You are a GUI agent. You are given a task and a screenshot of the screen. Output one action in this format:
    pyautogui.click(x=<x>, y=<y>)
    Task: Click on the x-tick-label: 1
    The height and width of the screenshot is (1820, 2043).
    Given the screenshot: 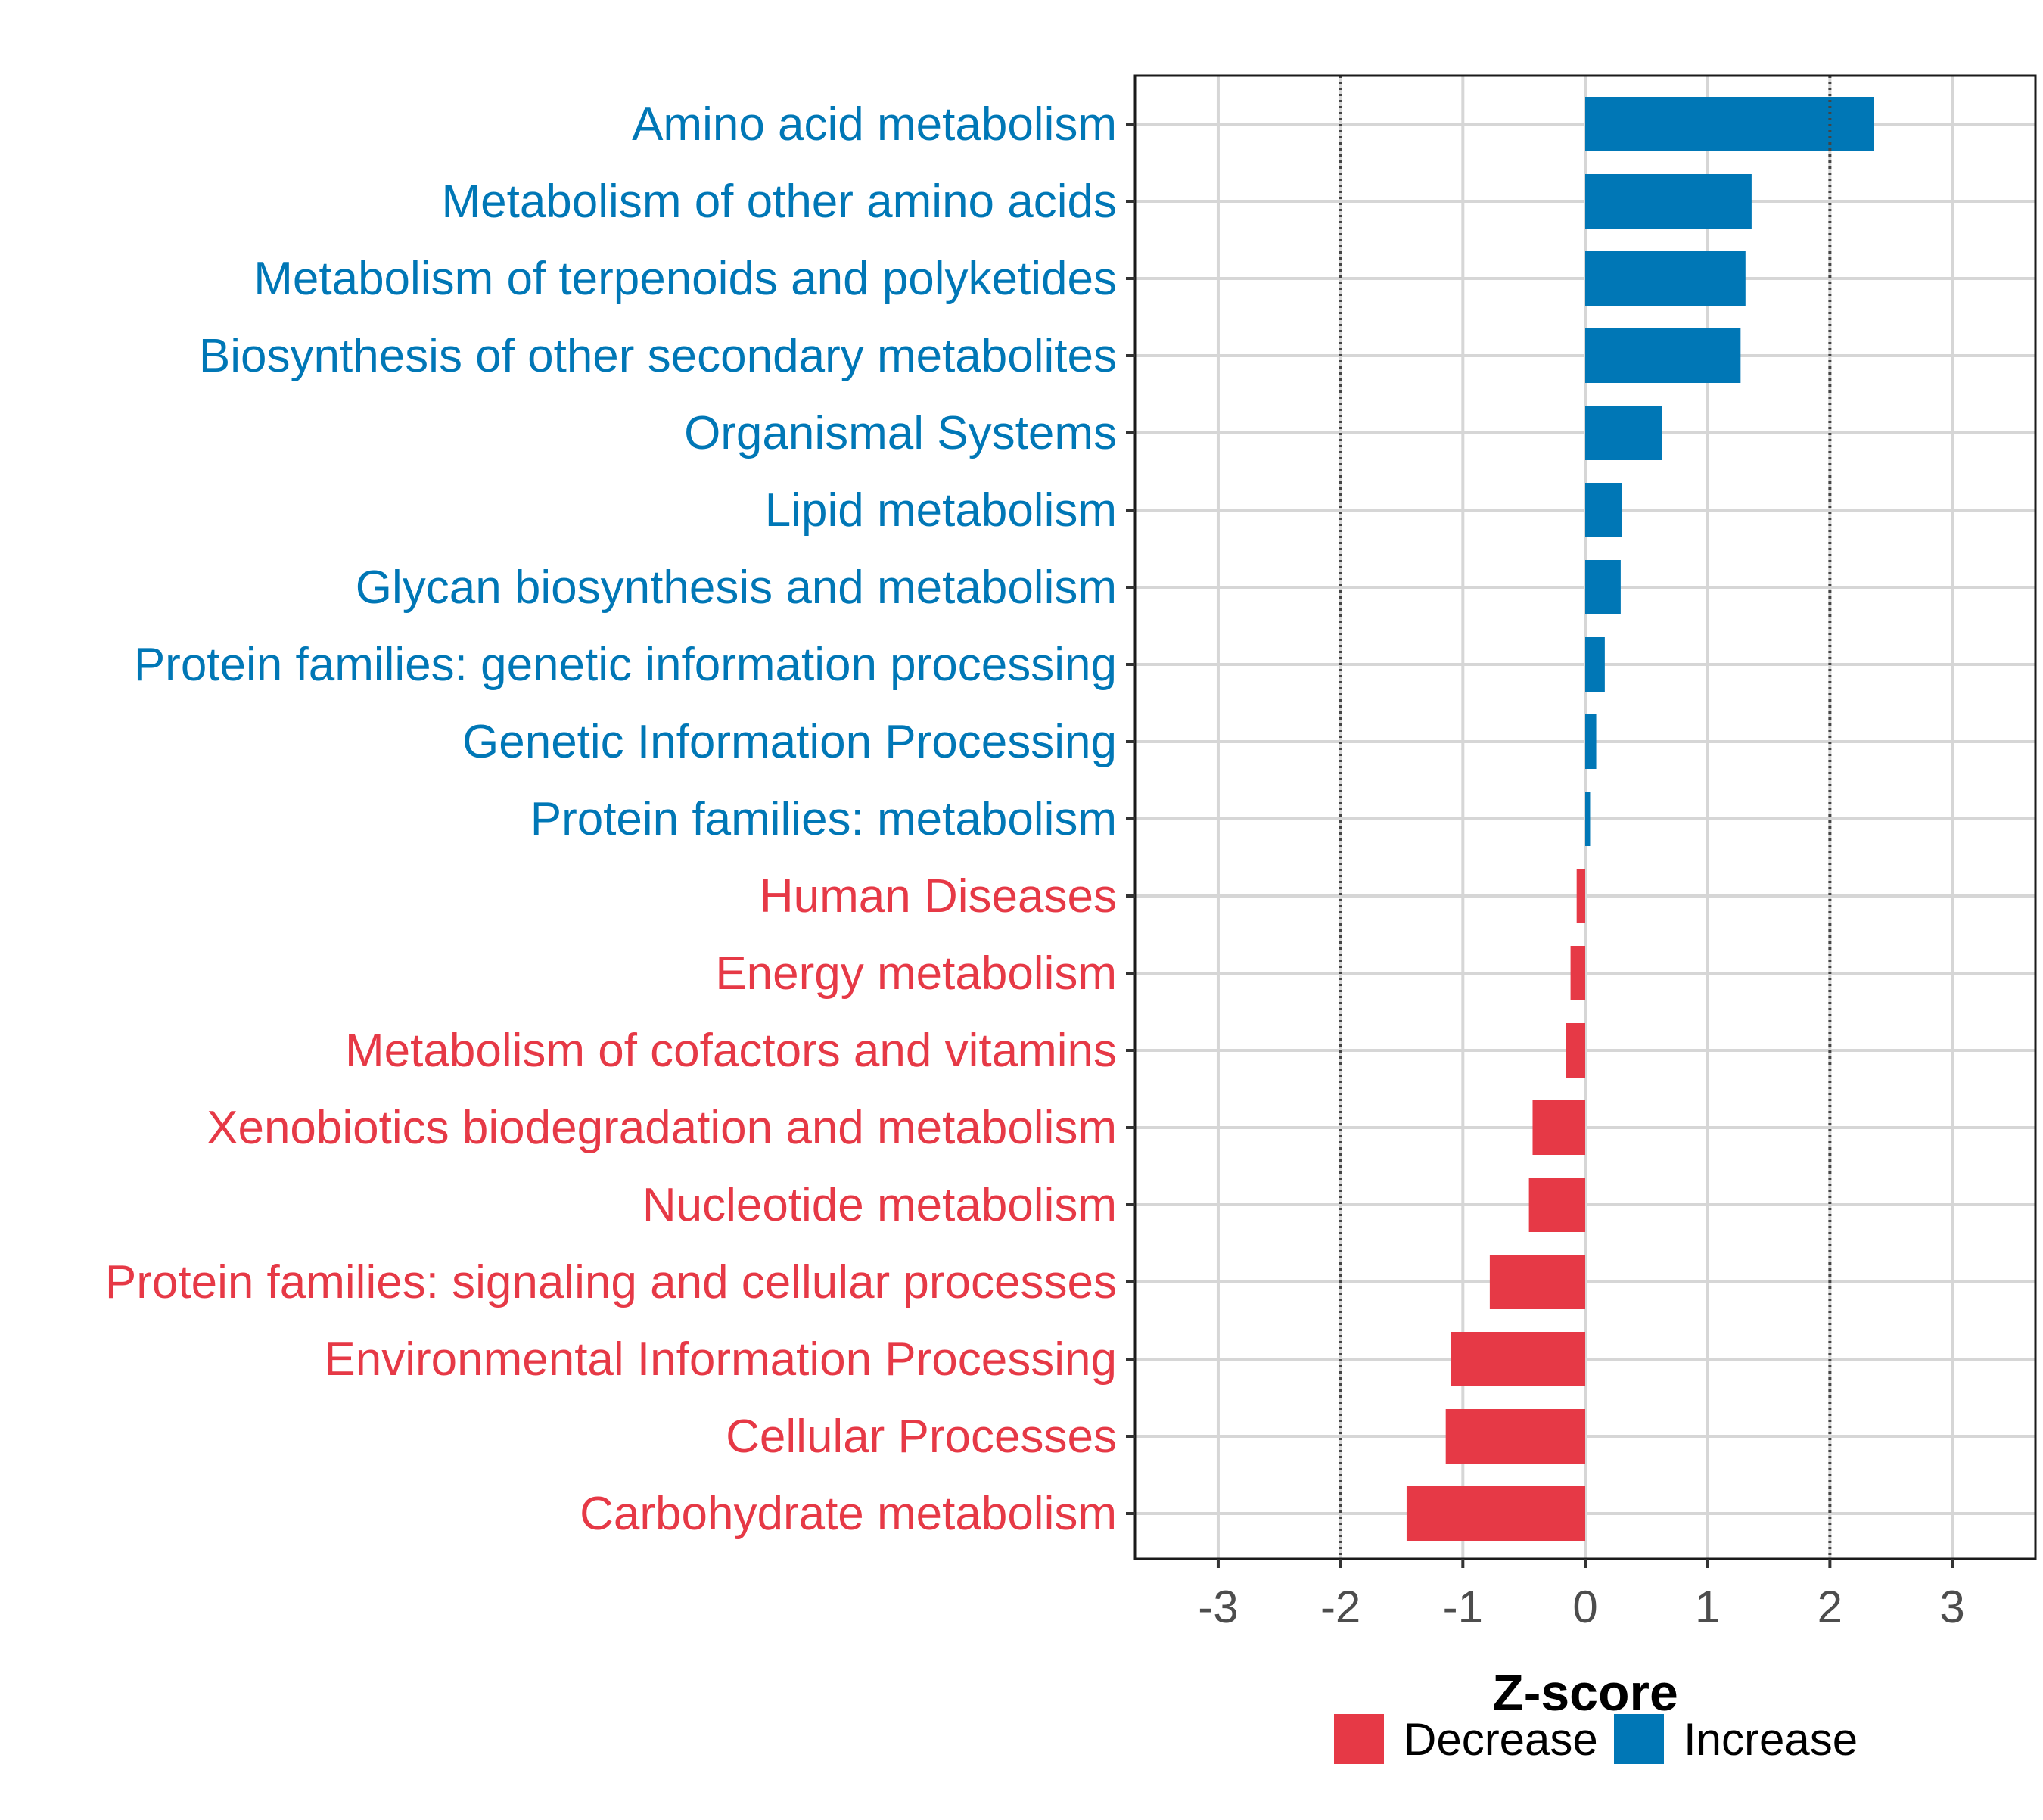 What is the action you would take?
    pyautogui.click(x=1708, y=1607)
    